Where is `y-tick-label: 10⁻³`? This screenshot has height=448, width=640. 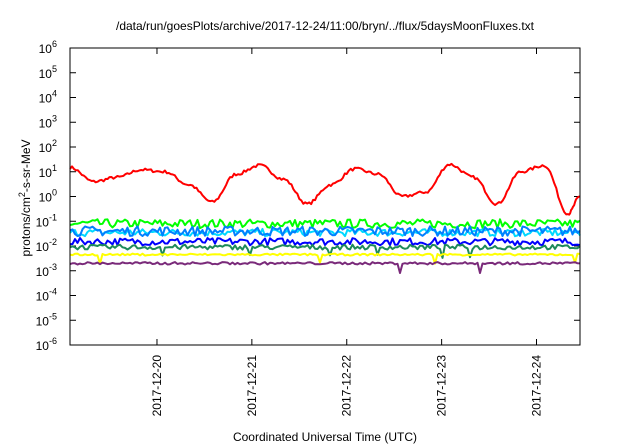
y-tick-label: 10⁻³ is located at coordinates (46, 270).